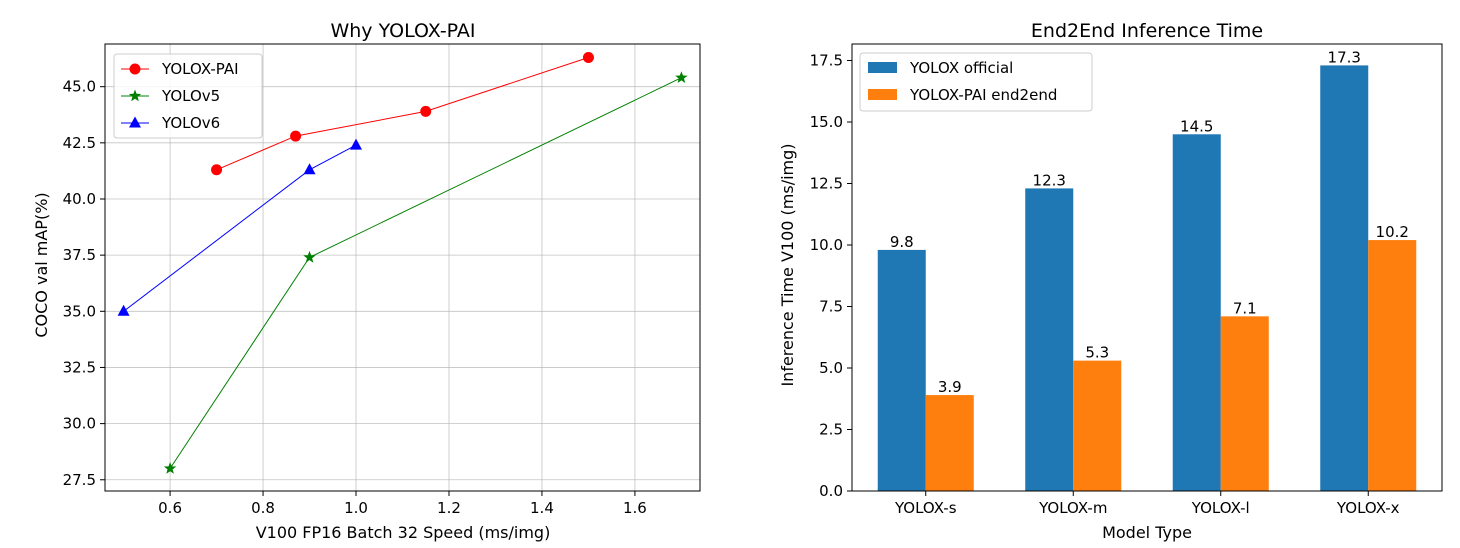 The height and width of the screenshot is (548, 1460). What do you see at coordinates (831, 491) in the screenshot?
I see `y-tick-label: 0.0` at bounding box center [831, 491].